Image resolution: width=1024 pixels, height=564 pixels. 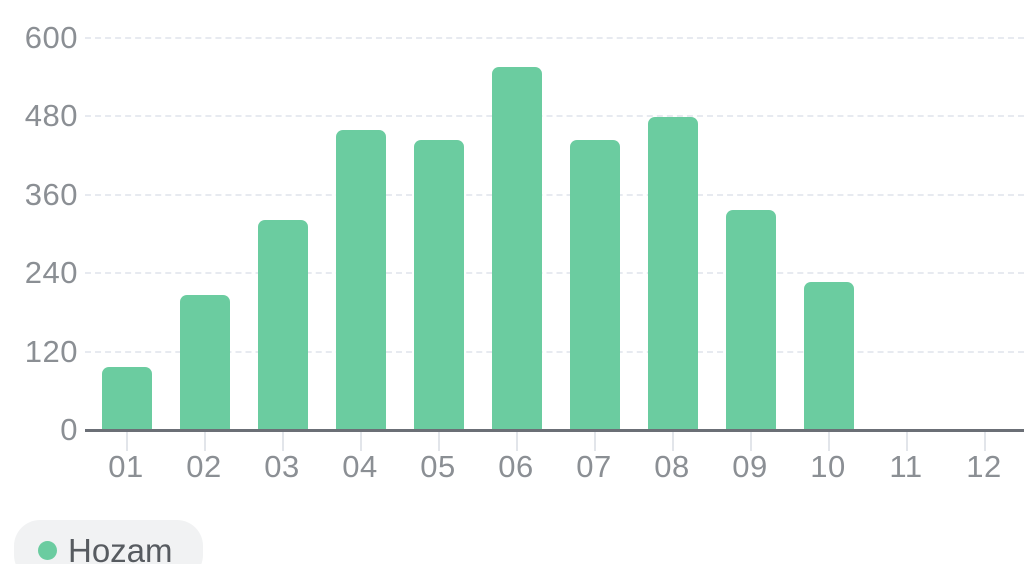 I want to click on y-axis: 600 480 360 240 120 0, so click(x=39, y=282).